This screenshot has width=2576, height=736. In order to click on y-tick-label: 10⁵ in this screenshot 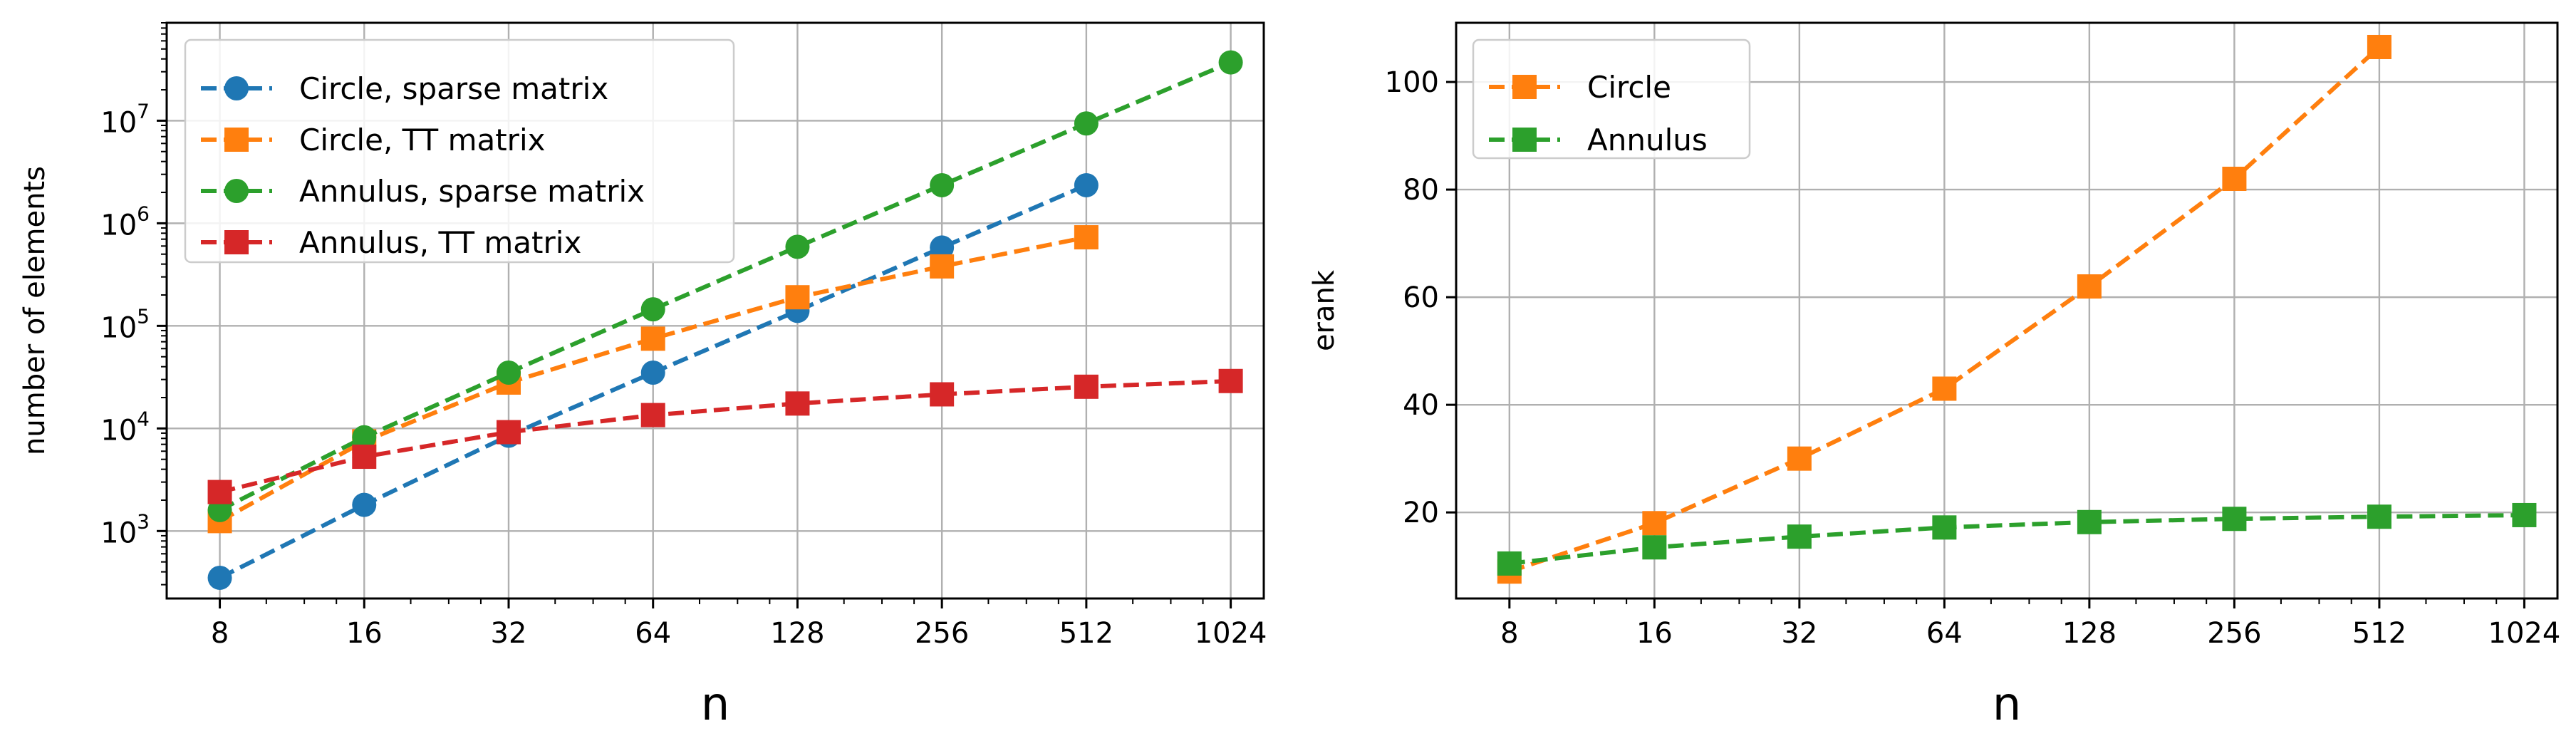, I will do `click(125, 324)`.